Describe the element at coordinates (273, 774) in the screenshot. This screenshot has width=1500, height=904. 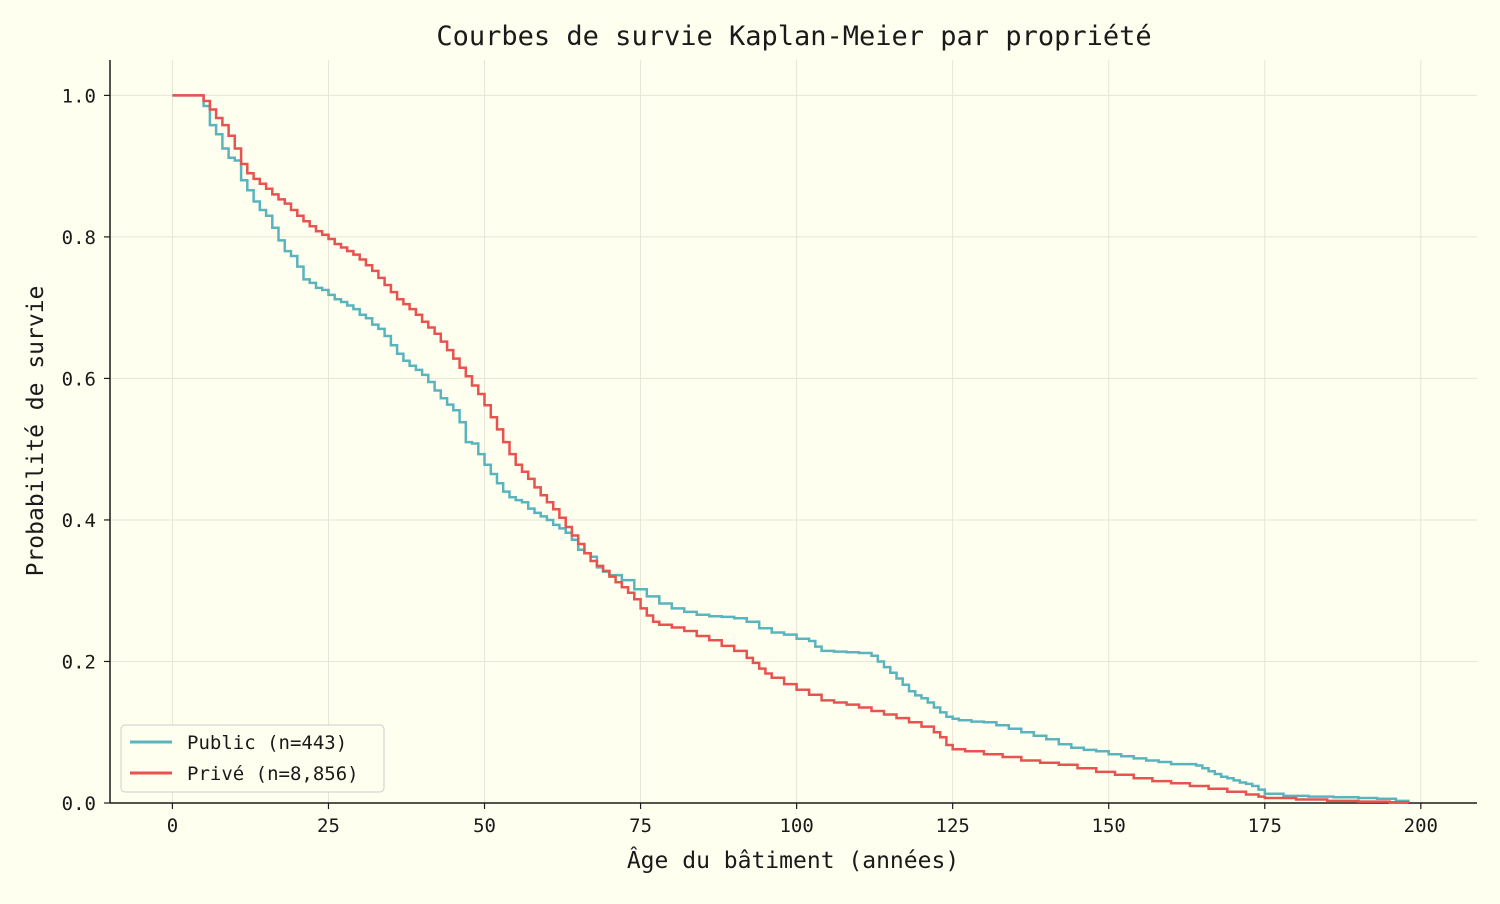
I see `legend-label-prive: Privé (n=8,856)` at that location.